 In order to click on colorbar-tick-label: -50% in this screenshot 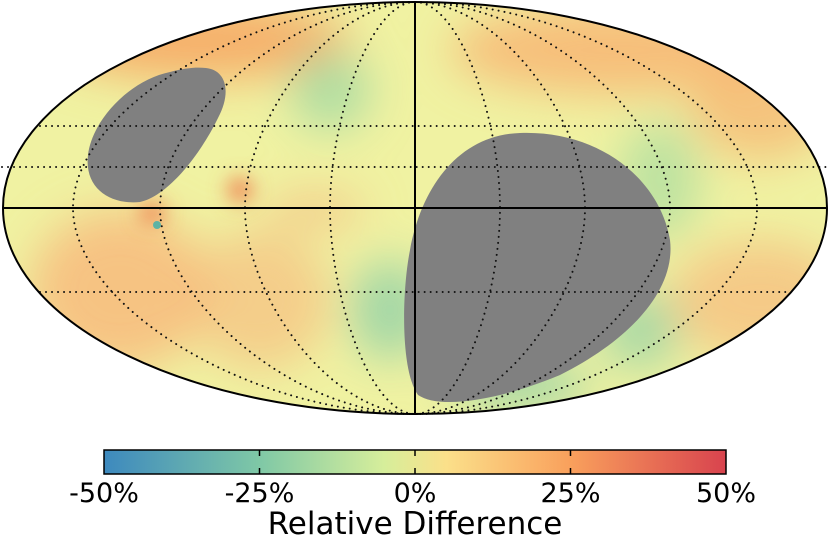, I will do `click(104, 493)`.